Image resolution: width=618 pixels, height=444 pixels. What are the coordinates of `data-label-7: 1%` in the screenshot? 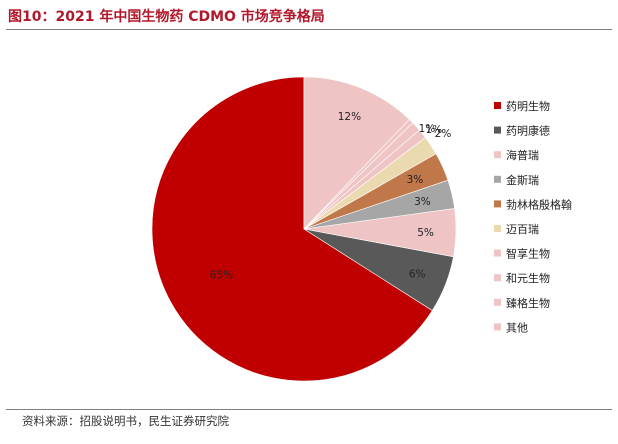 It's located at (433, 130).